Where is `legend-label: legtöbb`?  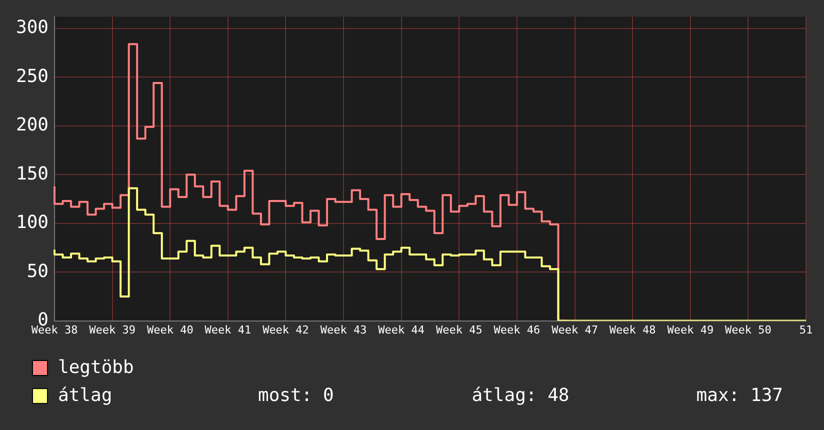 legend-label: legtöbb is located at coordinates (96, 368).